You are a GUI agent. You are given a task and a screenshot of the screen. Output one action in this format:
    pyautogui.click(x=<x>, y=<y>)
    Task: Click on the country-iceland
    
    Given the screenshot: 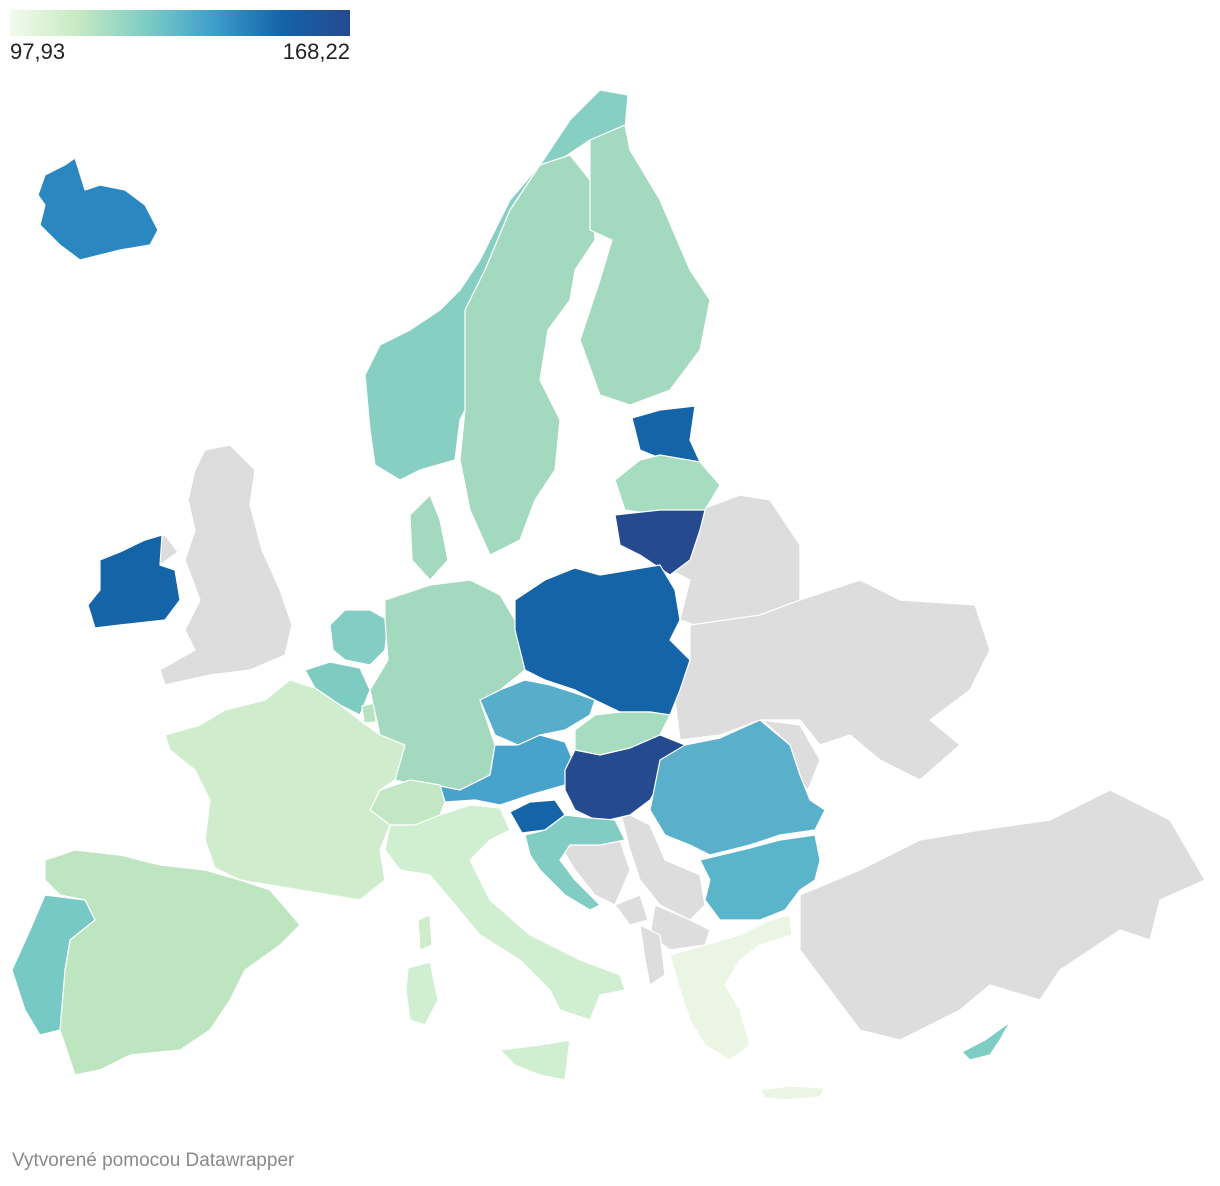 What is the action you would take?
    pyautogui.click(x=98, y=209)
    